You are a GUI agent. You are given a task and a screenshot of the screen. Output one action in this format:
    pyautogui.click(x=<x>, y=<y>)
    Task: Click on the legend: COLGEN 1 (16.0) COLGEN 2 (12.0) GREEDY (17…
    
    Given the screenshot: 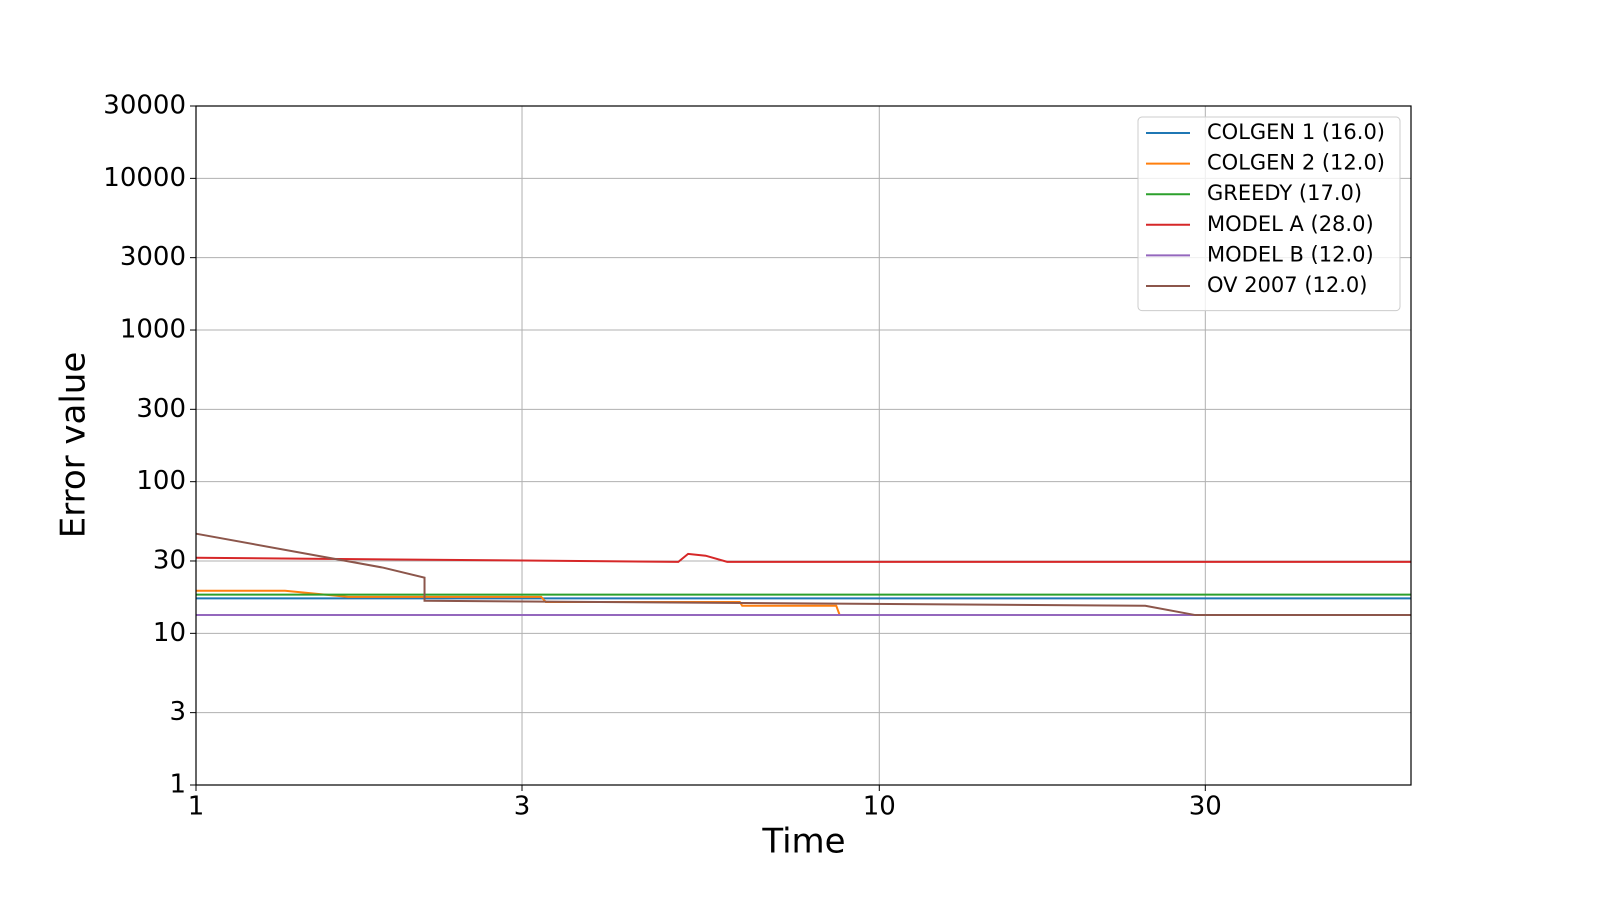 What is the action you would take?
    pyautogui.click(x=1269, y=214)
    